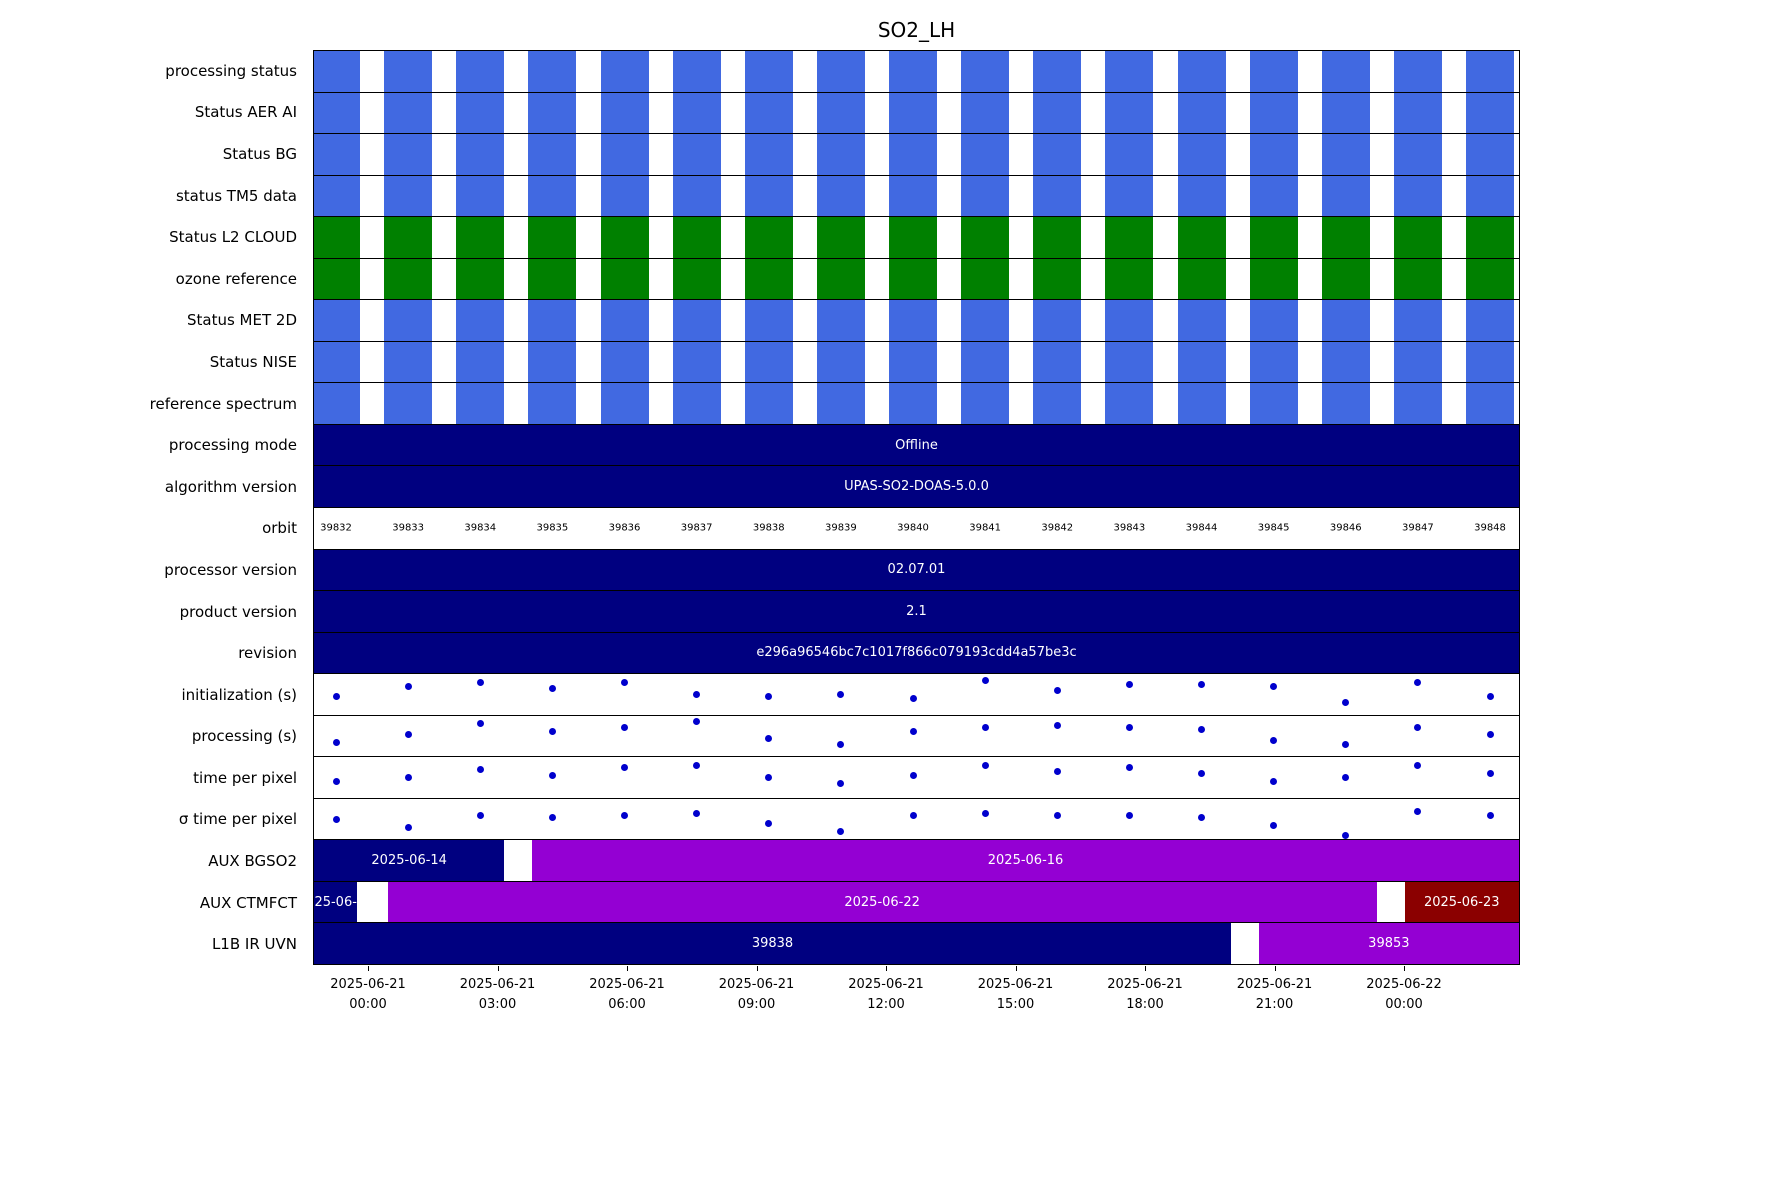 The height and width of the screenshot is (1181, 1771). I want to click on x-tick-label: 2025-06-21 18:00, so click(1145, 994).